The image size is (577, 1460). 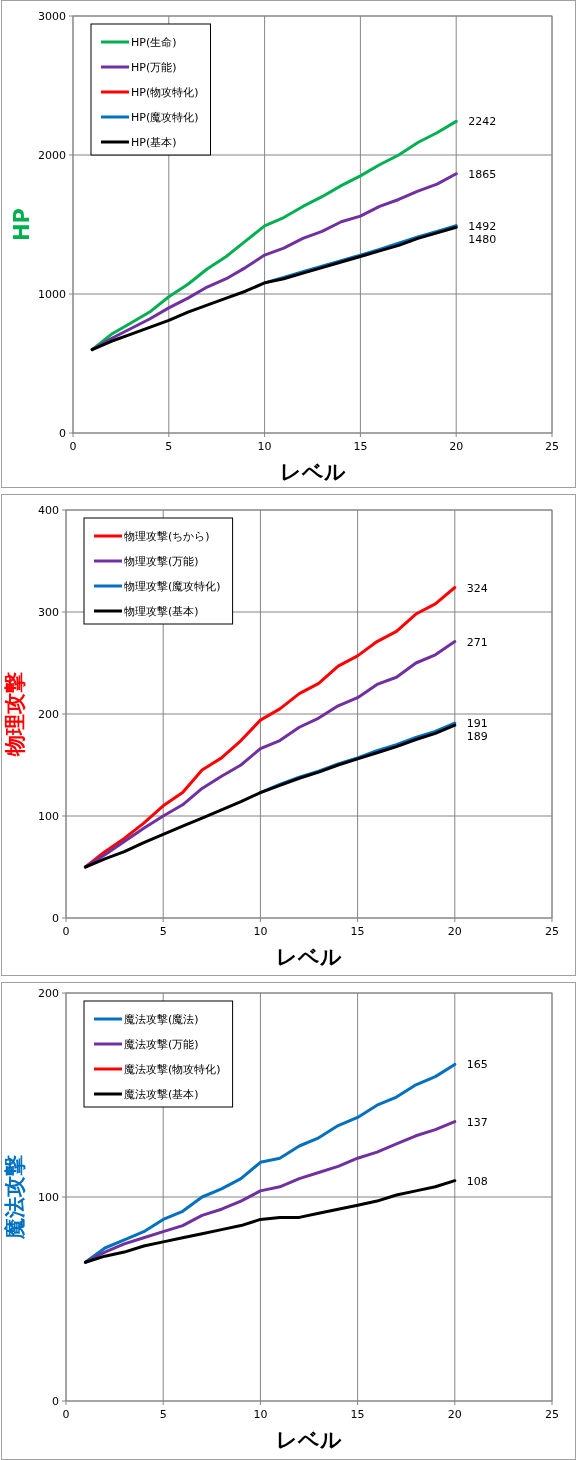 What do you see at coordinates (52, 294) in the screenshot?
I see `y-tick-label: 1000` at bounding box center [52, 294].